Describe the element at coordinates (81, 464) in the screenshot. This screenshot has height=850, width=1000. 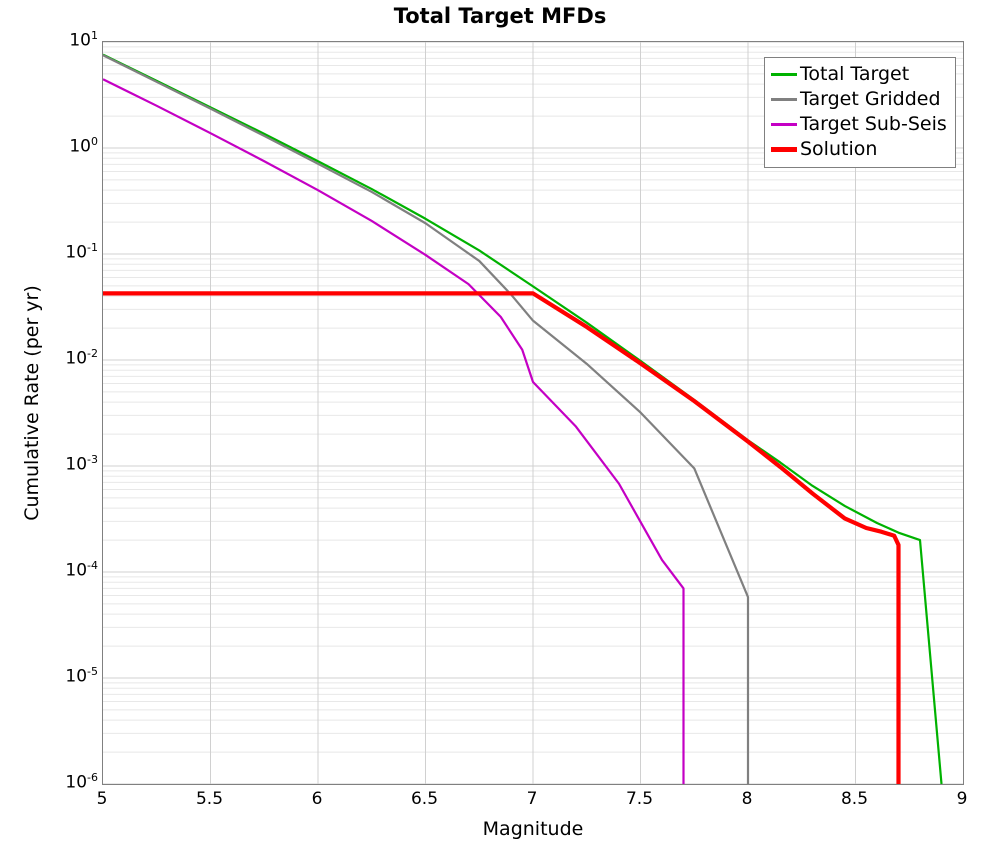
I see `y-tick-label: 10⁻³` at that location.